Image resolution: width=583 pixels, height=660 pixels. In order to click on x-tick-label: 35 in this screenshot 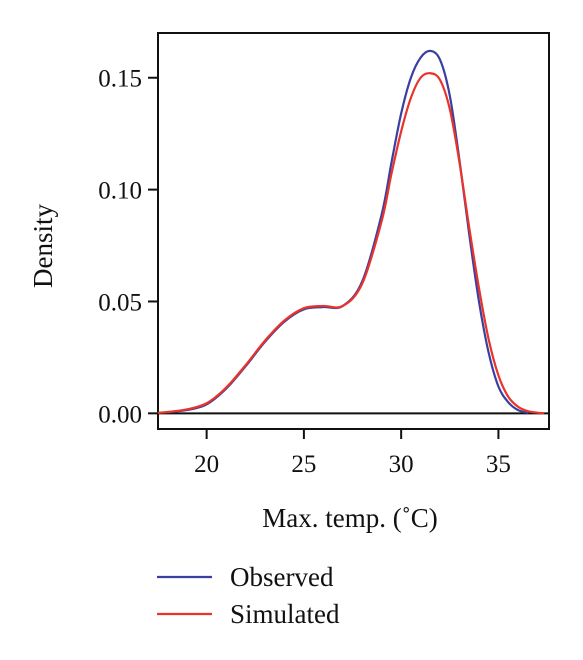, I will do `click(498, 464)`.